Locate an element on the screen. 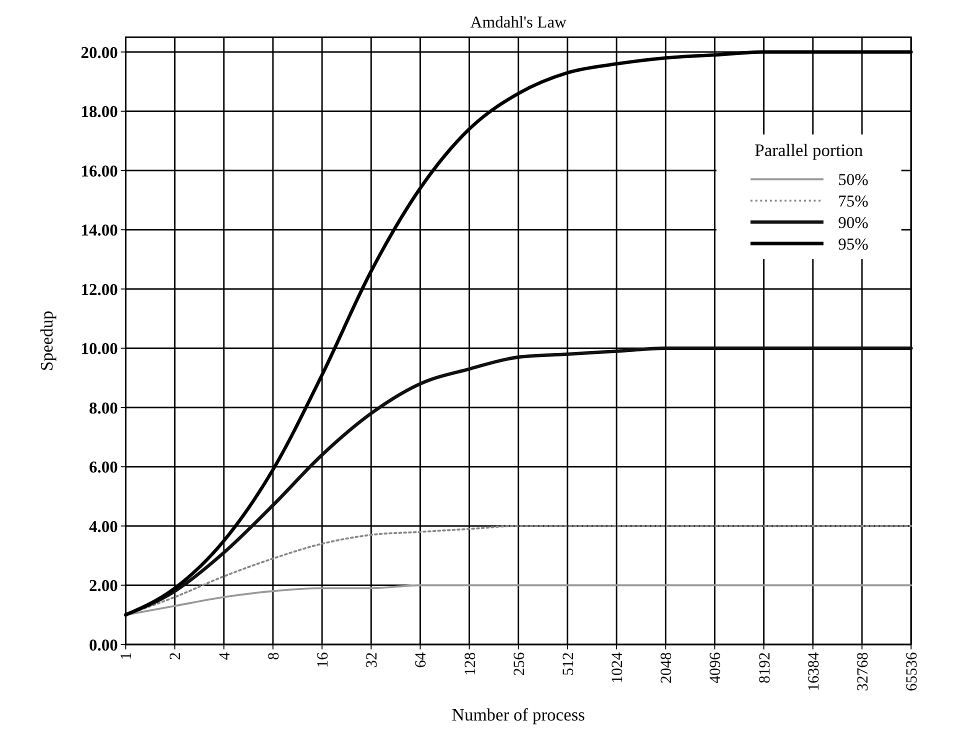 This screenshot has height=746, width=960. x-tick-label: 128 is located at coordinates (470, 664).